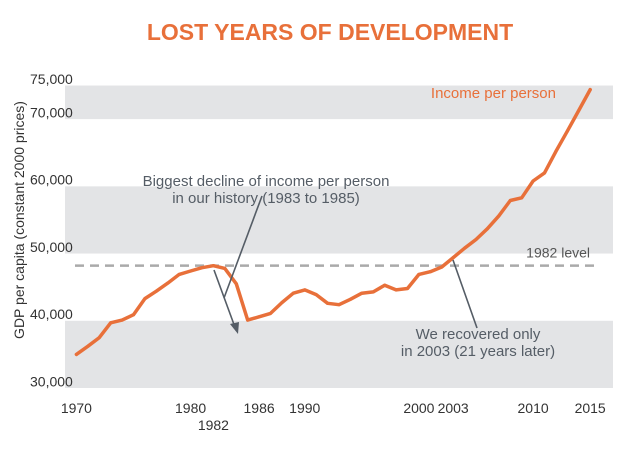 The height and width of the screenshot is (467, 623). Describe the element at coordinates (234, 328) in the screenshot. I see `arrowhead` at that location.